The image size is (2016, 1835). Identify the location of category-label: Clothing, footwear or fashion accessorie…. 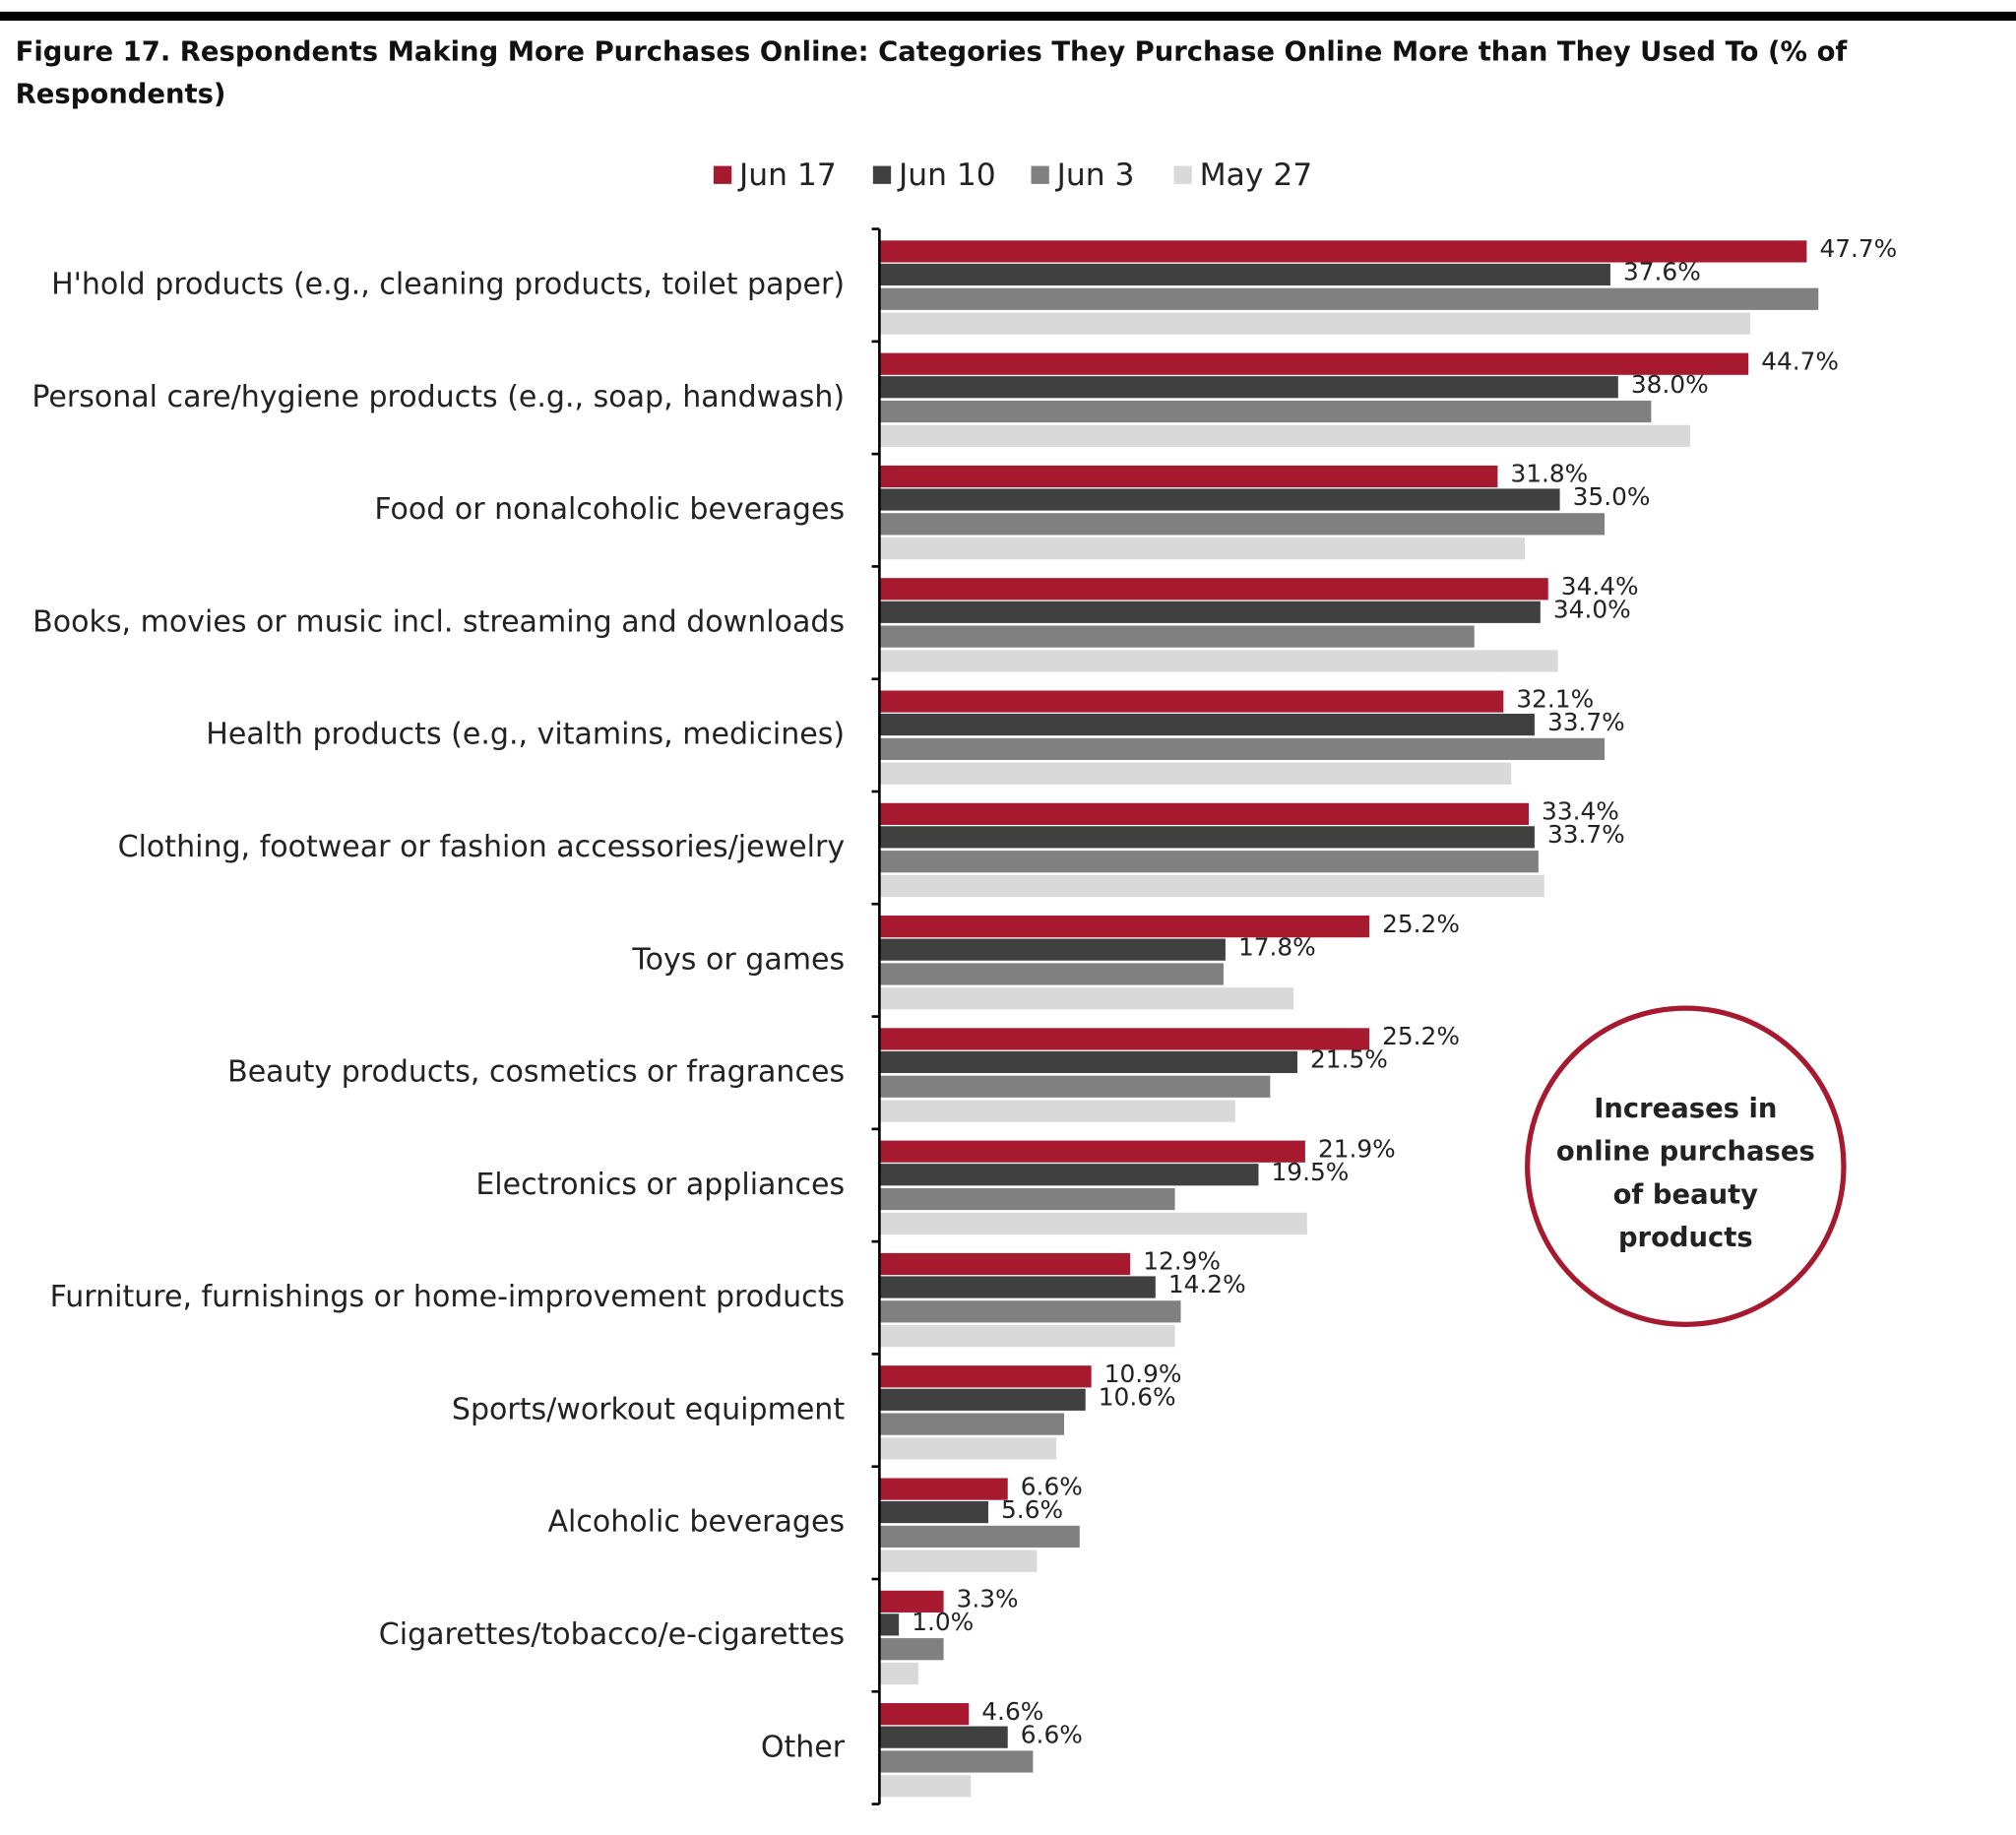
(482, 847).